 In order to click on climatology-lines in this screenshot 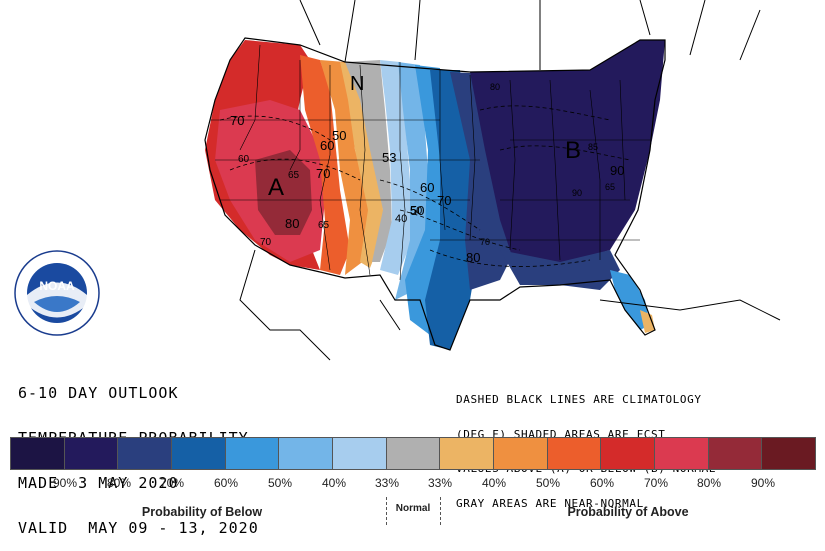, I will do `click(425, 186)`.